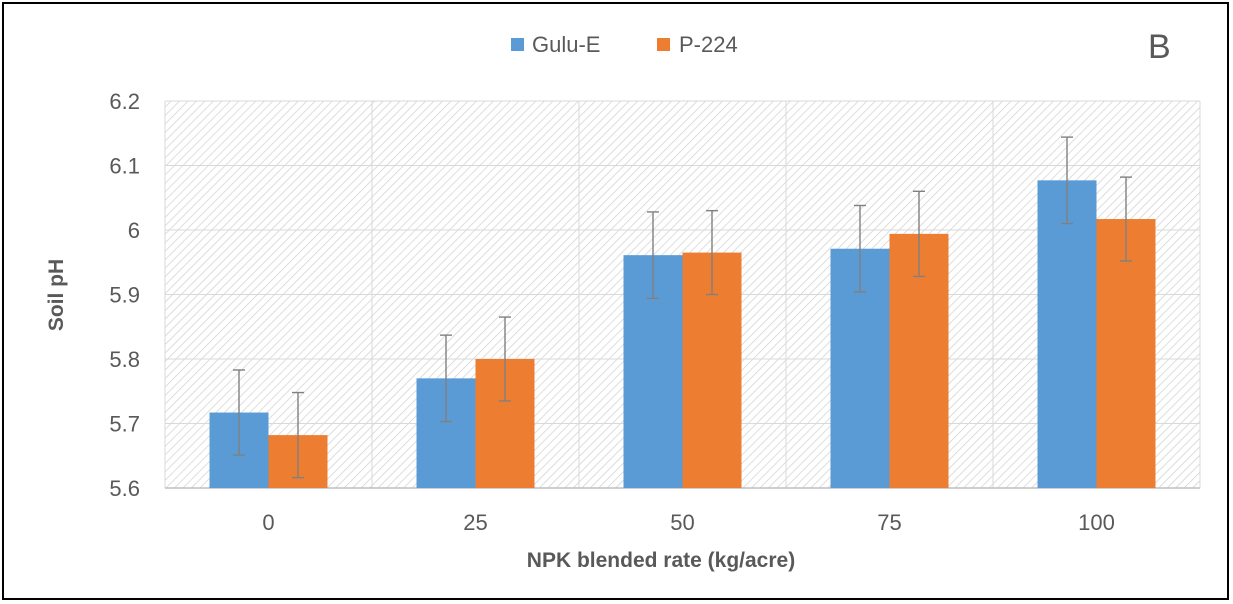 This screenshot has width=1233, height=604. What do you see at coordinates (1159, 47) in the screenshot?
I see `panel-label: B` at bounding box center [1159, 47].